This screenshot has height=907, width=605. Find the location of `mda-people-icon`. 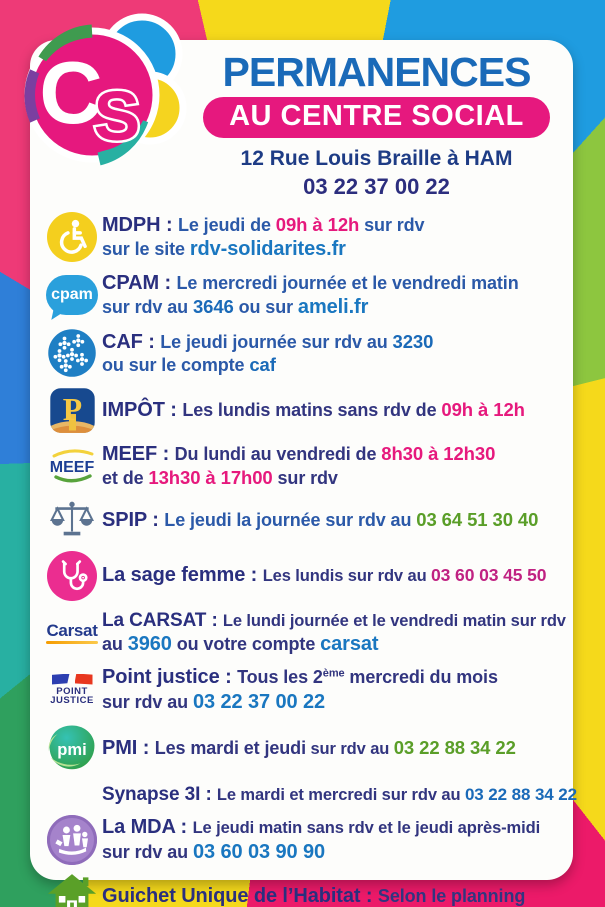

mda-people-icon is located at coordinates (72, 839).